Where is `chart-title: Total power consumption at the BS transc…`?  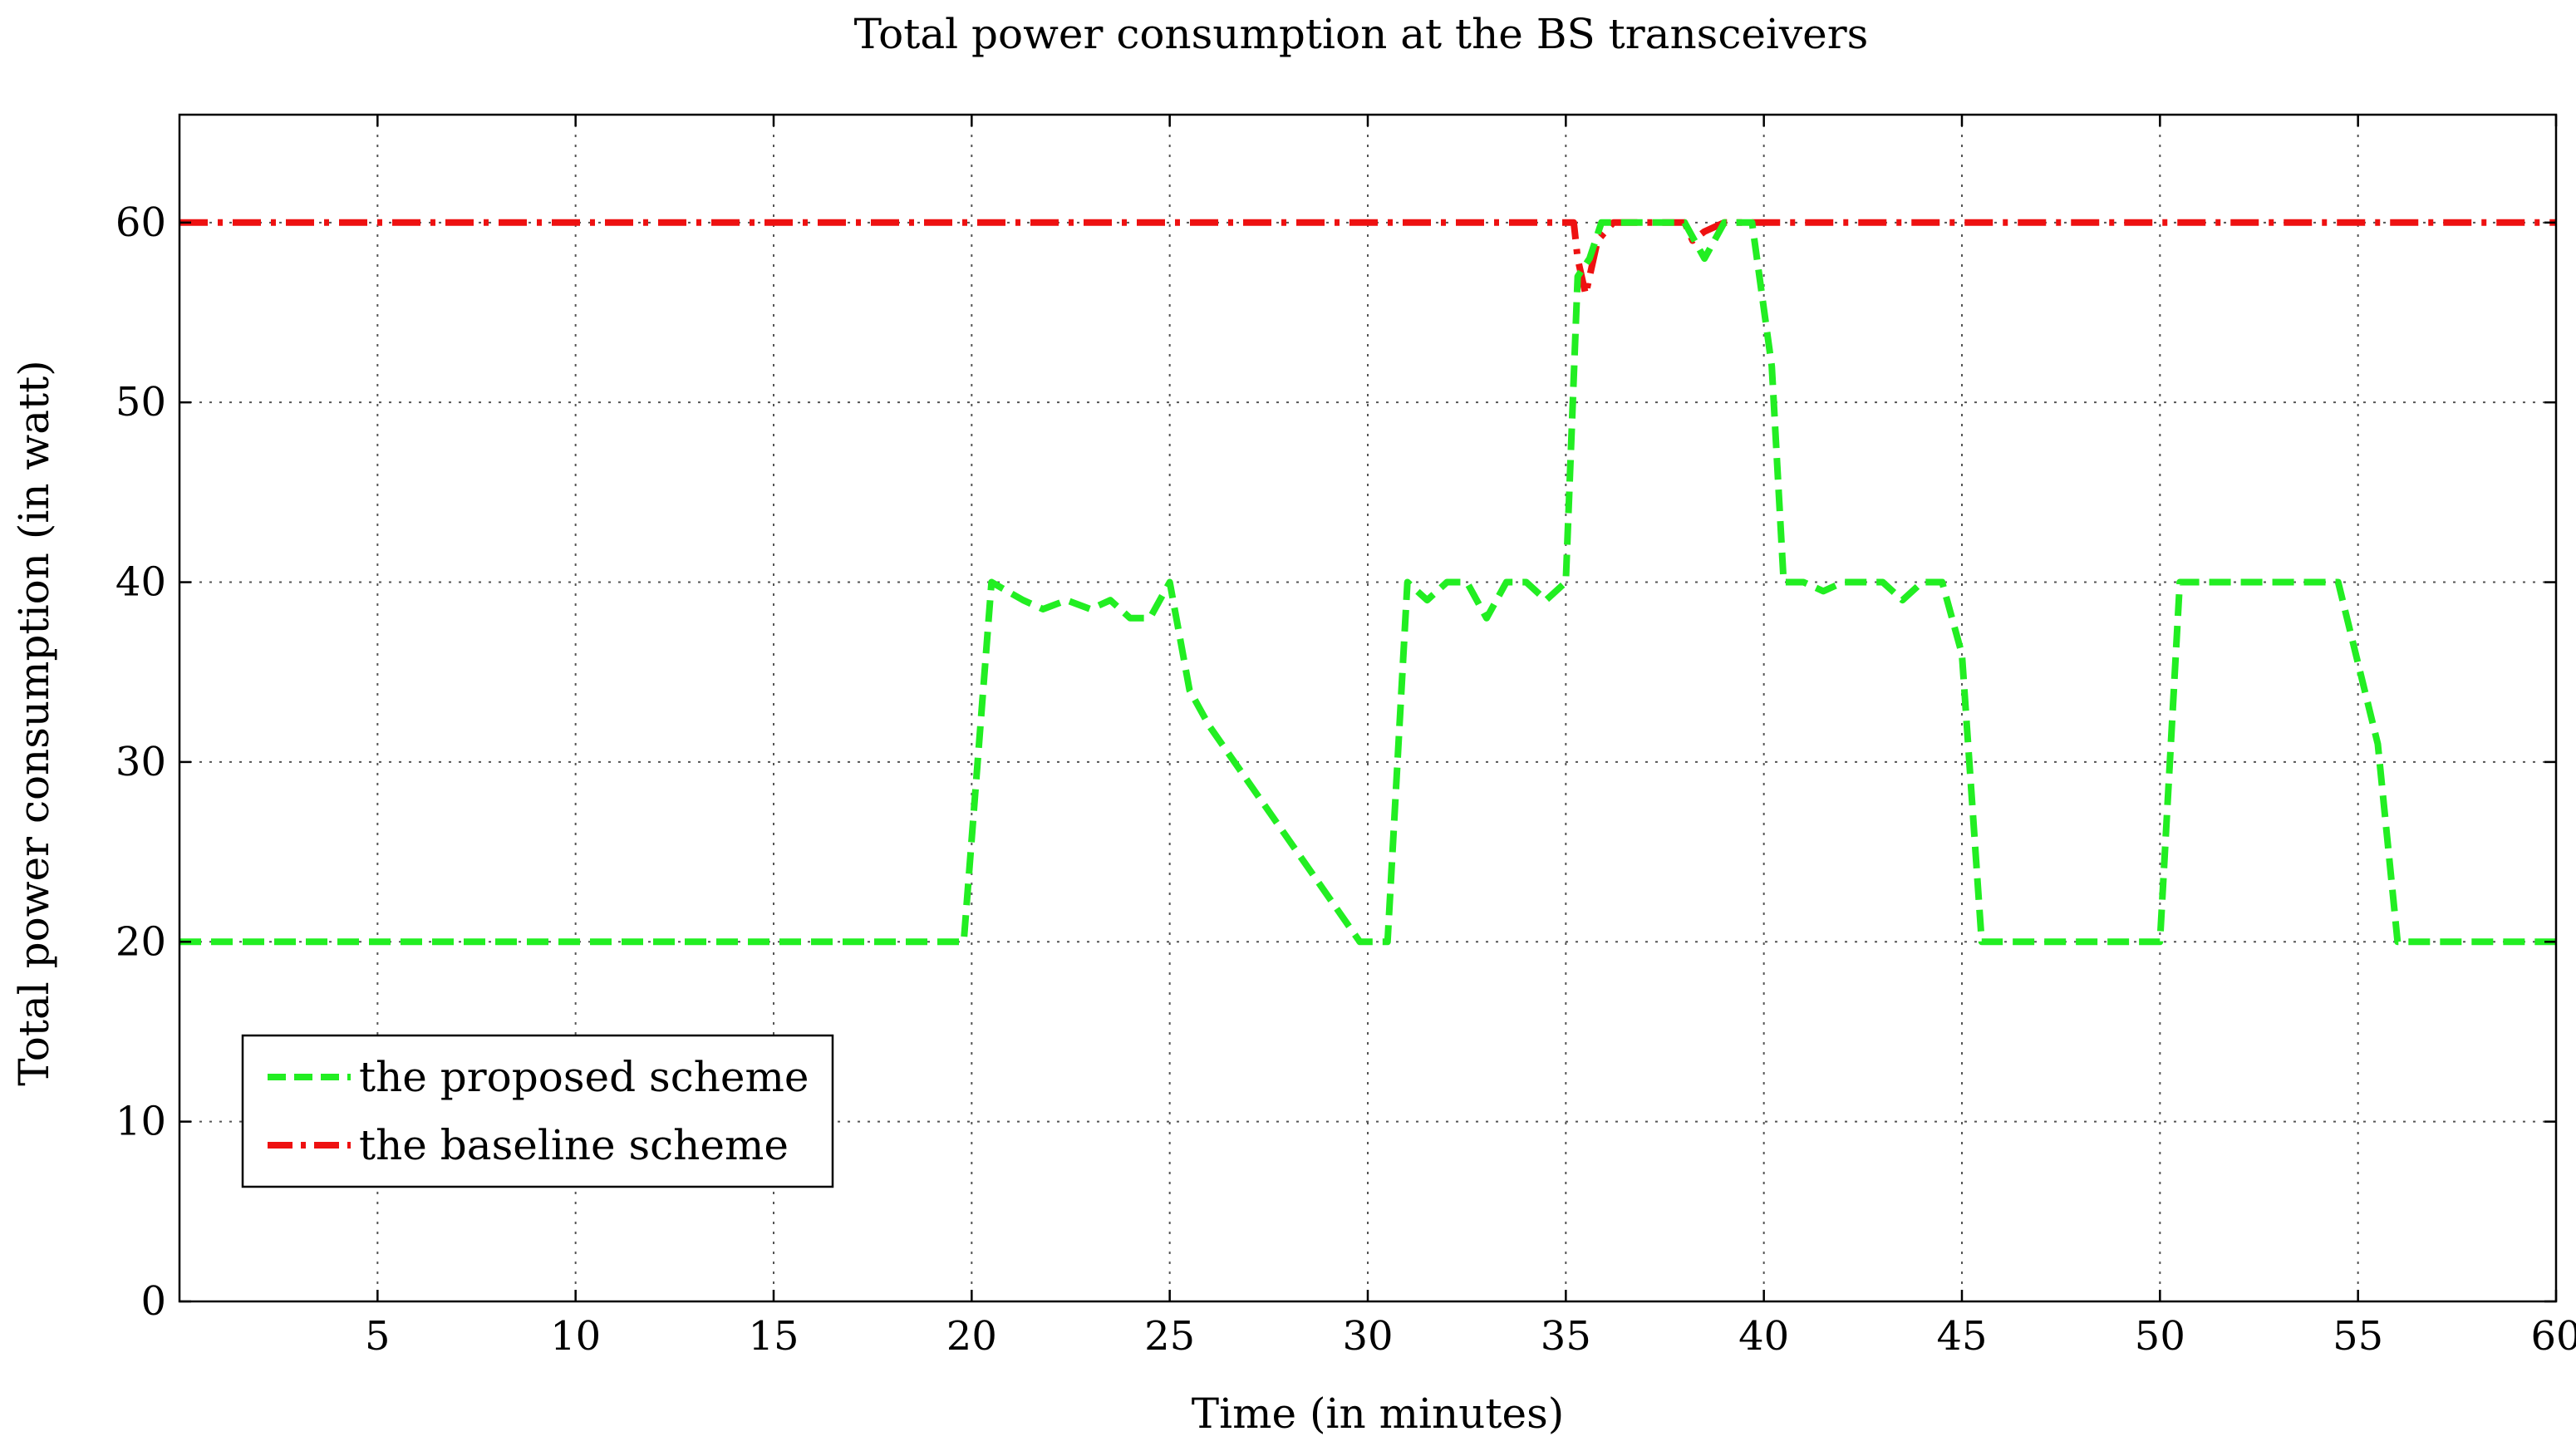 chart-title: Total power consumption at the BS transc… is located at coordinates (1361, 34).